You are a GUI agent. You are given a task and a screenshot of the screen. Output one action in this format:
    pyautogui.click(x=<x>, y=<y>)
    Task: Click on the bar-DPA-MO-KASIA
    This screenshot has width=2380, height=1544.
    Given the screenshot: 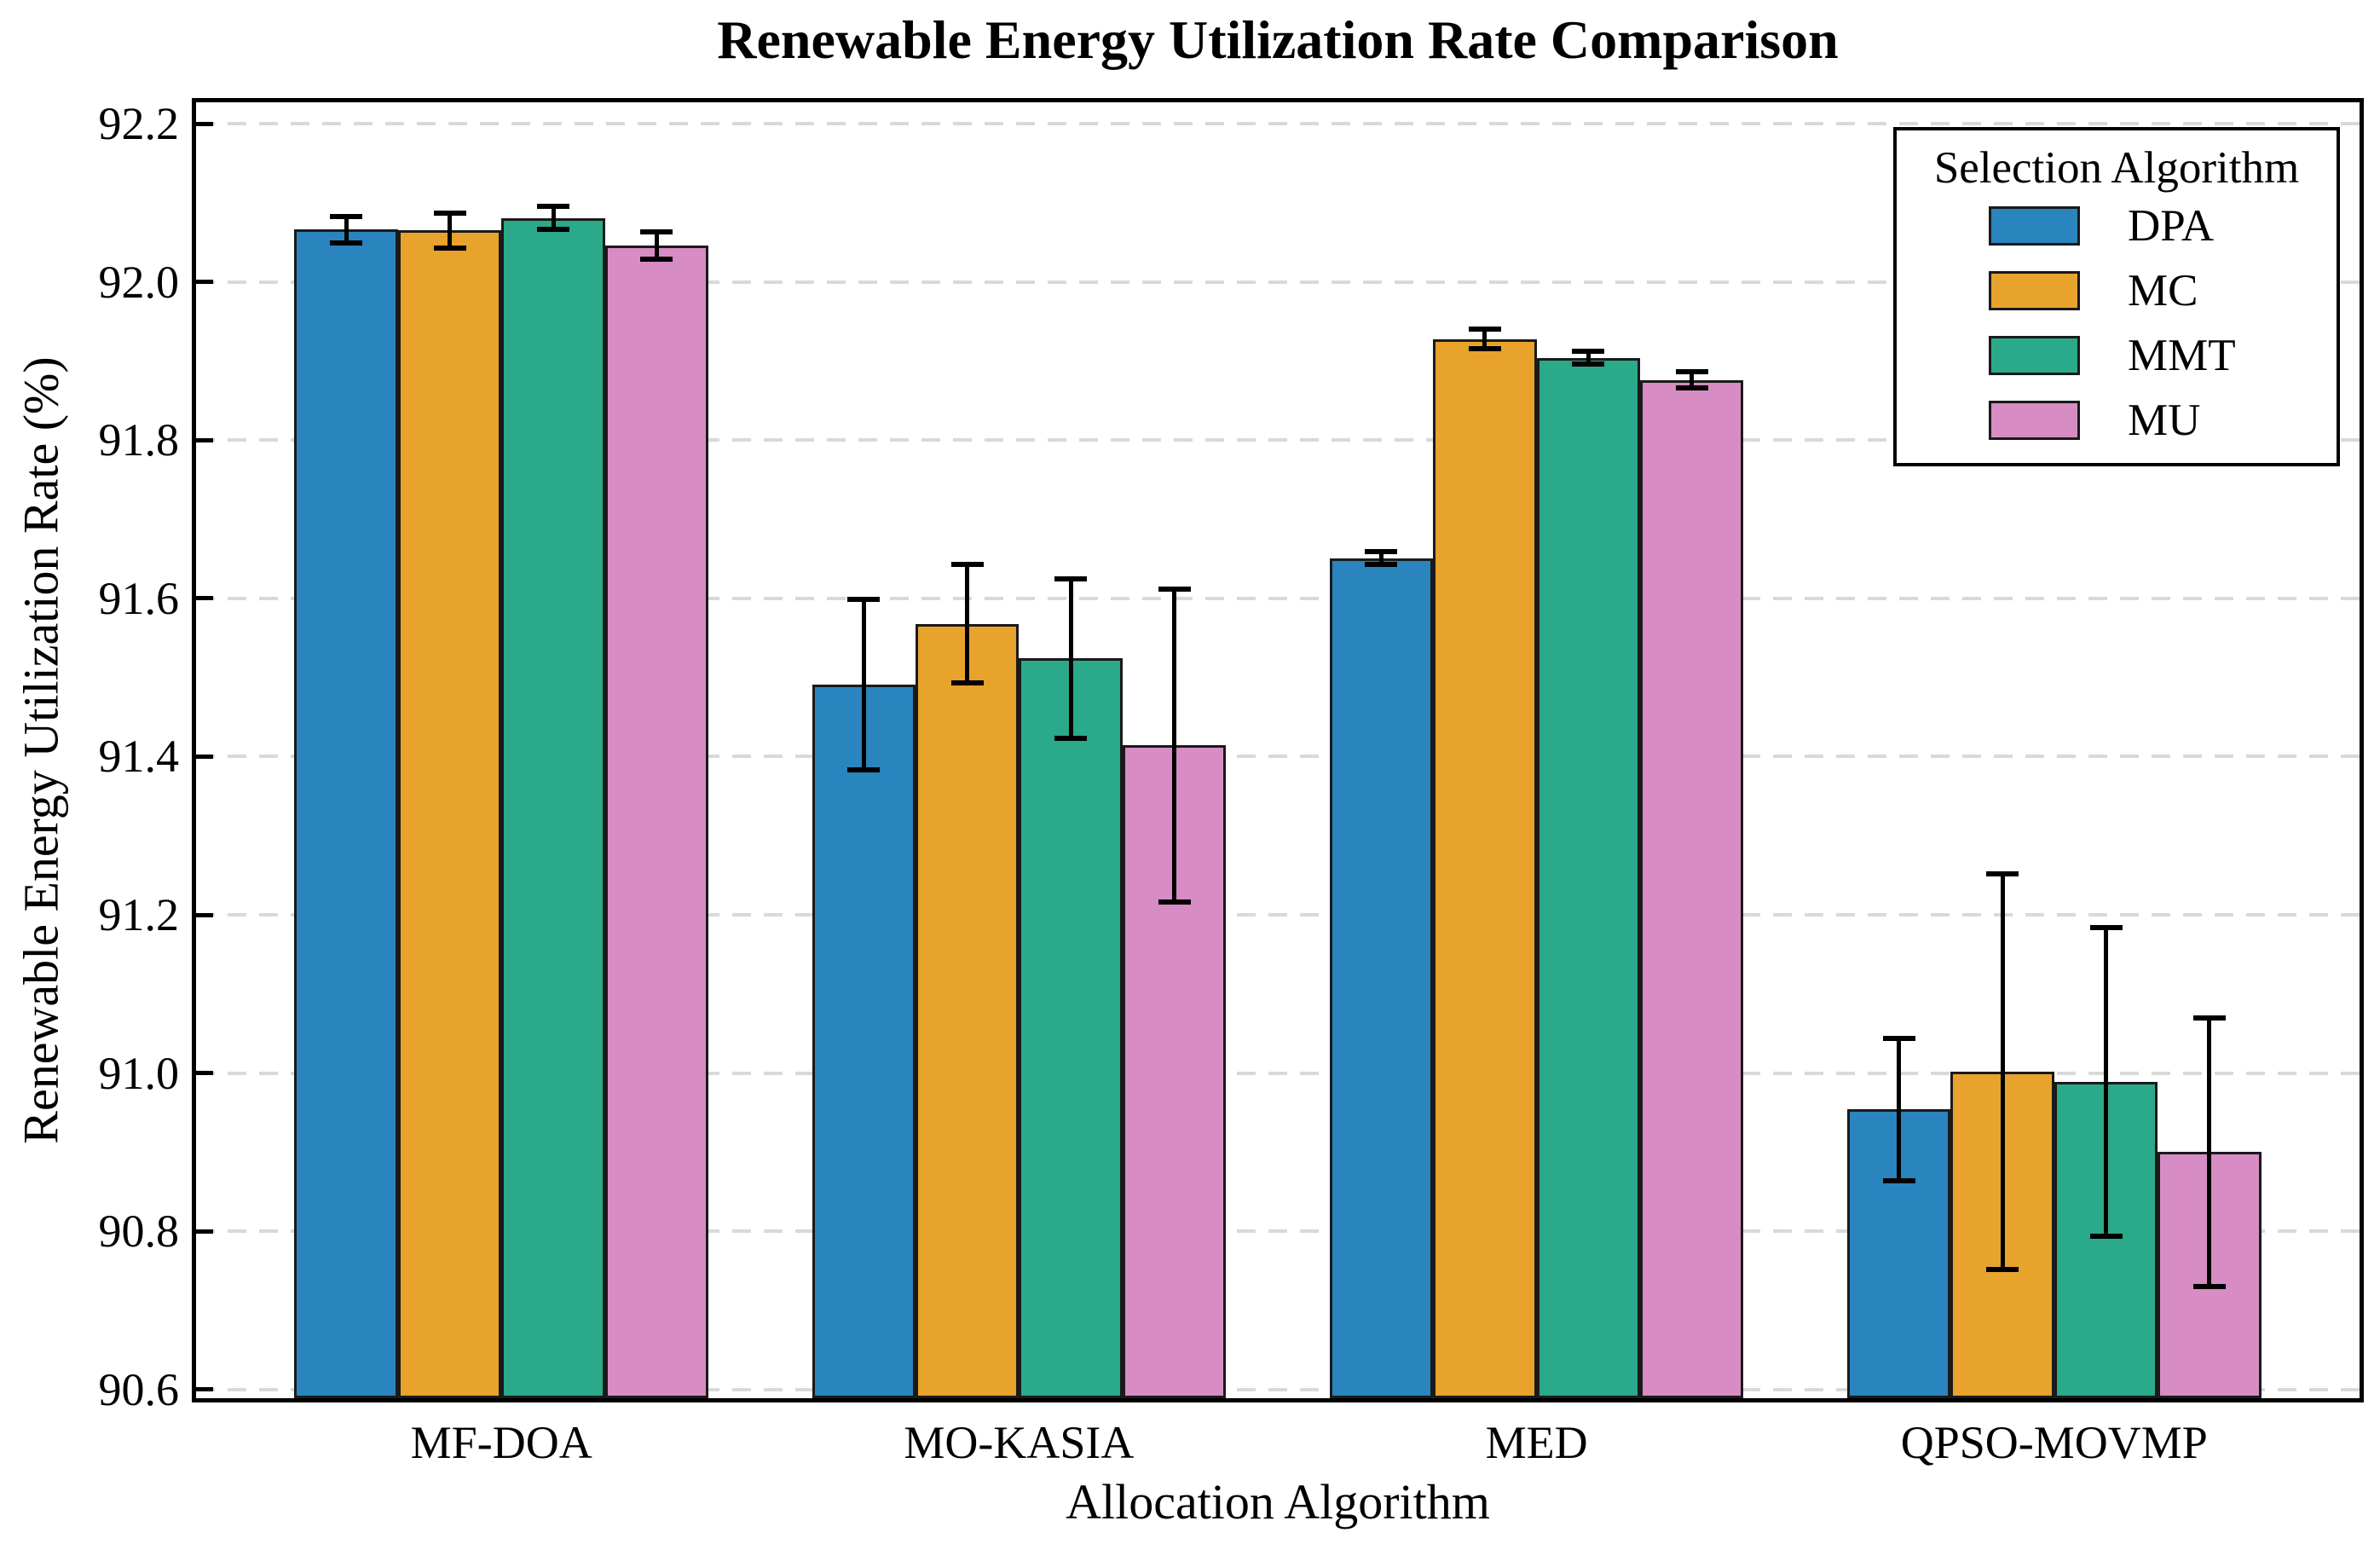 What is the action you would take?
    pyautogui.click(x=864, y=1041)
    